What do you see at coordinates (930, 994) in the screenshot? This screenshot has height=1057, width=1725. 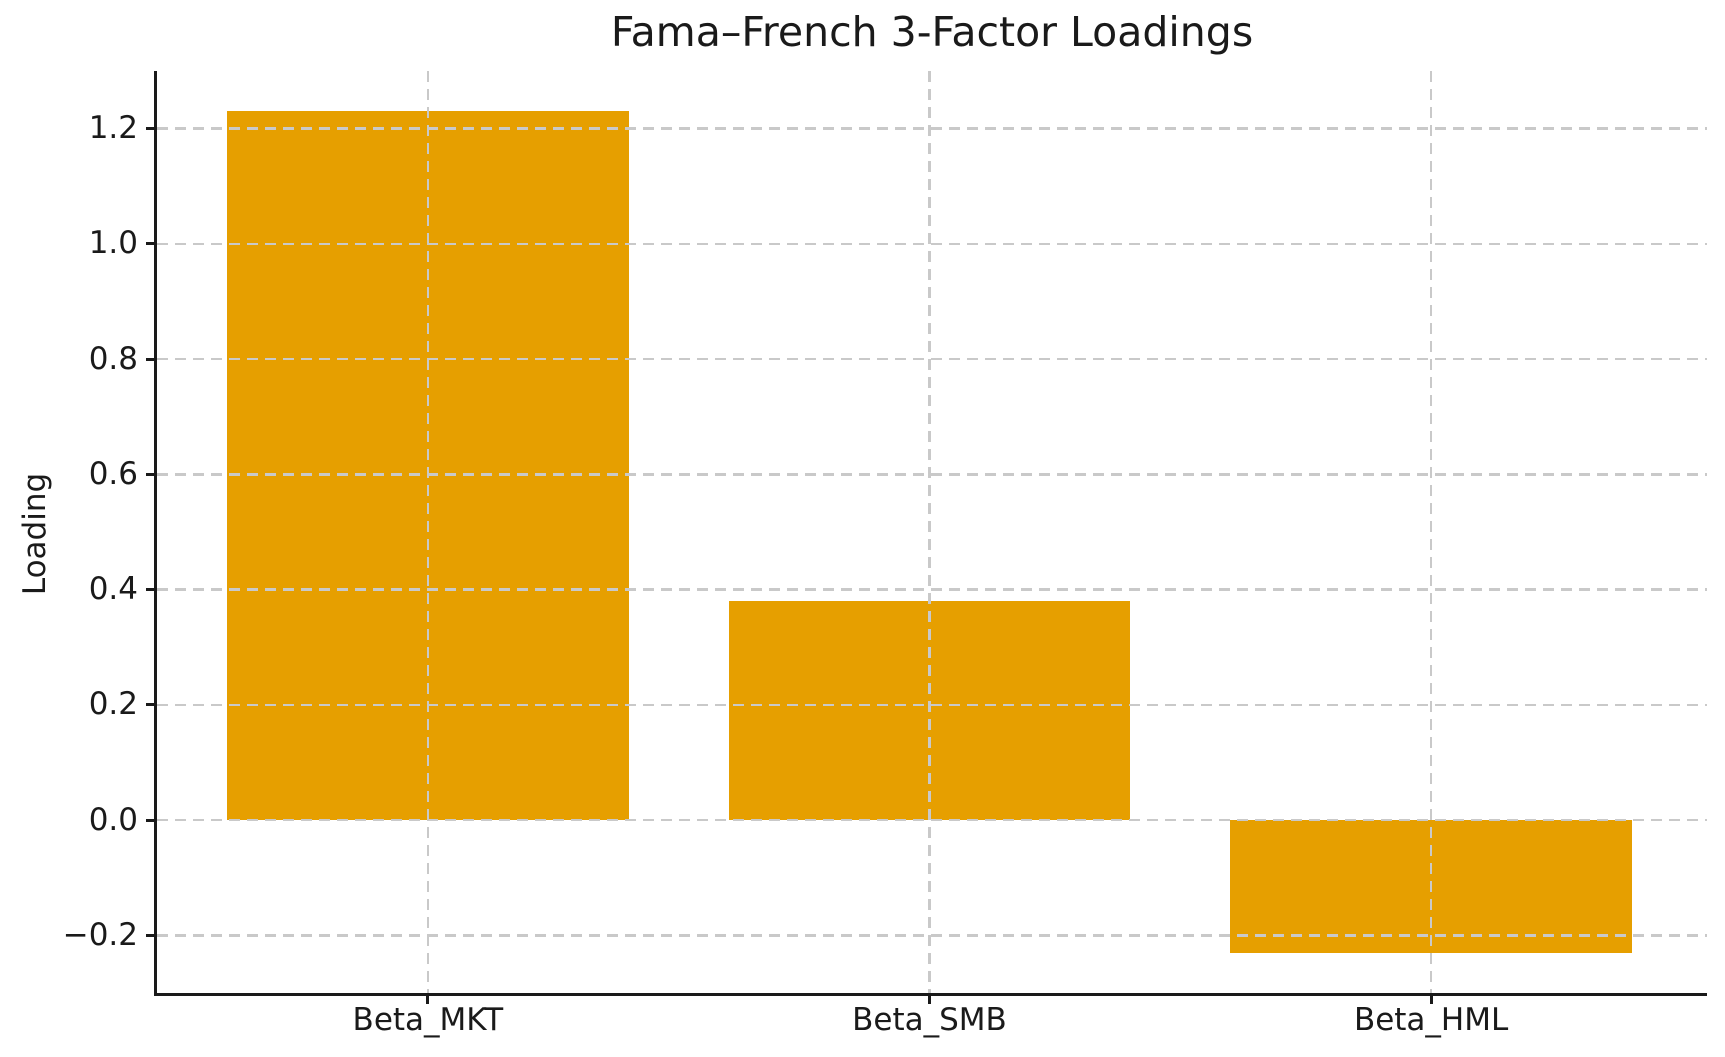 I see `x-axis-spine` at bounding box center [930, 994].